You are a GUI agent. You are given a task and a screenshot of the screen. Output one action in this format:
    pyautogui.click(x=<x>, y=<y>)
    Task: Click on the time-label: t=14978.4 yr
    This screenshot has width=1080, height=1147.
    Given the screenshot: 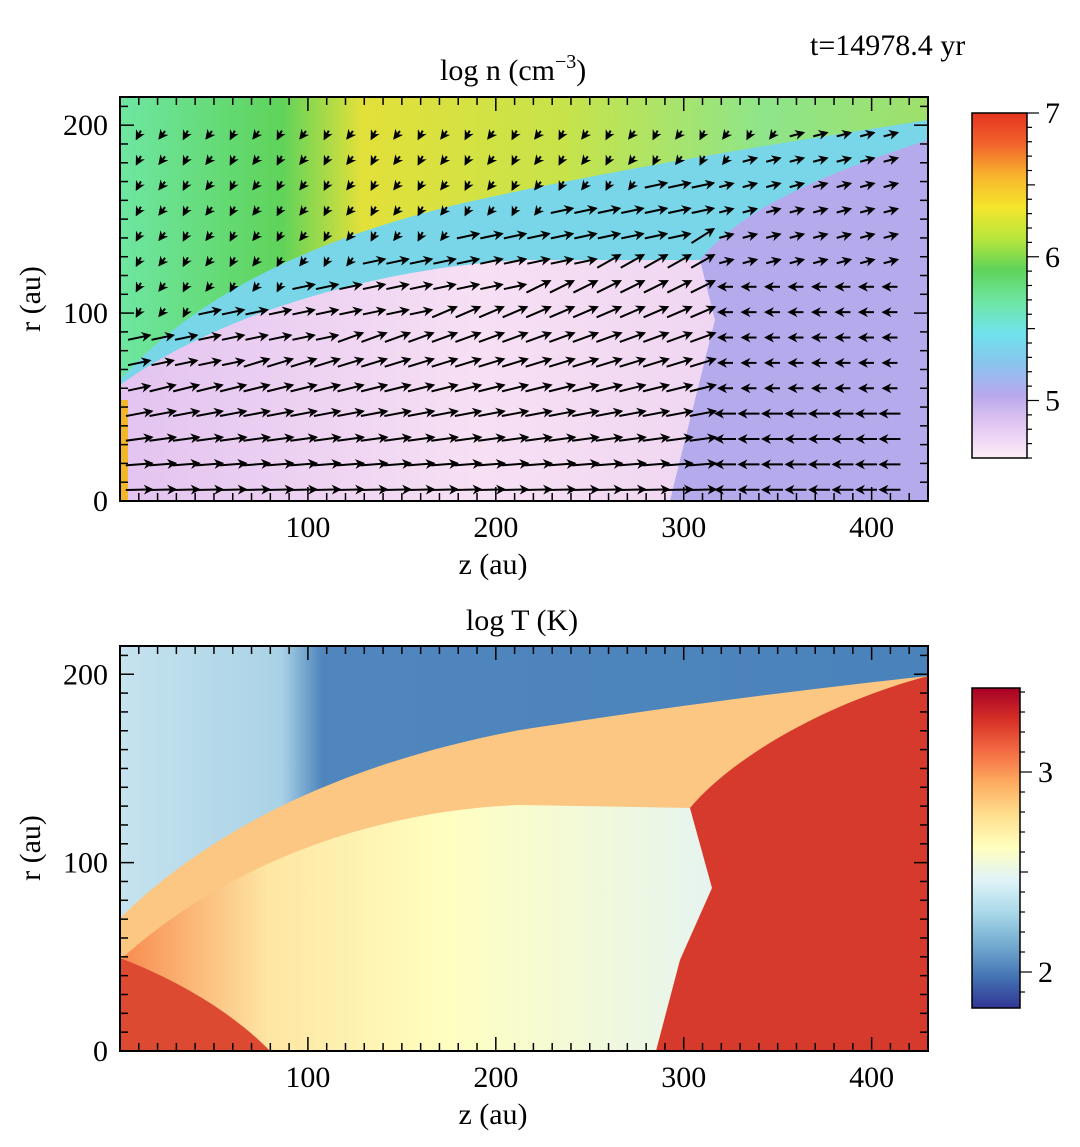 What is the action you would take?
    pyautogui.click(x=887, y=45)
    